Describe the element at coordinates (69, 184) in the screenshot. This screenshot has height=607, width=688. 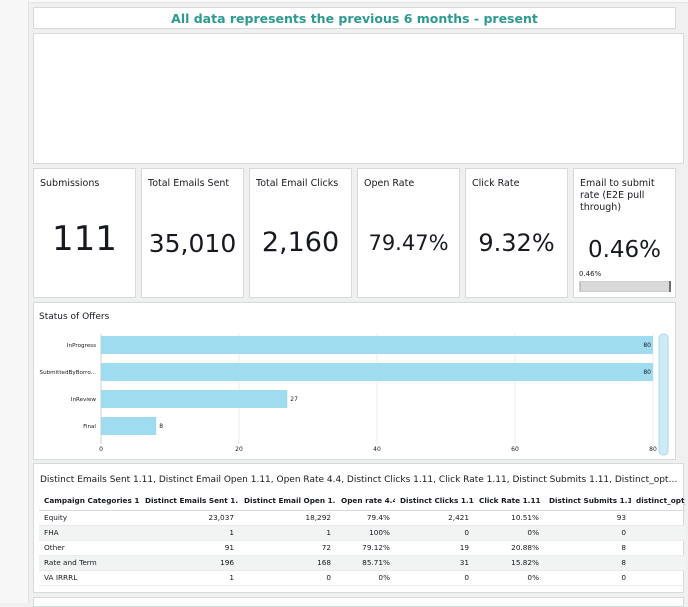
I see `kpi-title: Submissions` at that location.